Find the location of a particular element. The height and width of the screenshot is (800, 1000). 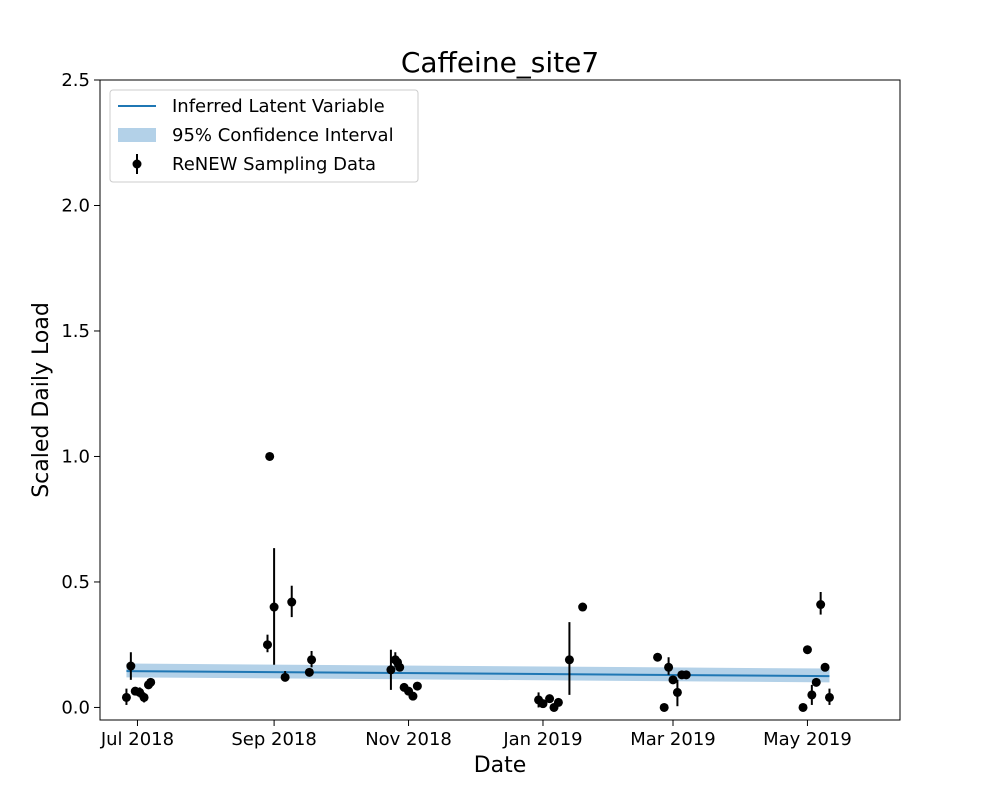

x-tick-label: Jul 2018 is located at coordinates (137, 739).